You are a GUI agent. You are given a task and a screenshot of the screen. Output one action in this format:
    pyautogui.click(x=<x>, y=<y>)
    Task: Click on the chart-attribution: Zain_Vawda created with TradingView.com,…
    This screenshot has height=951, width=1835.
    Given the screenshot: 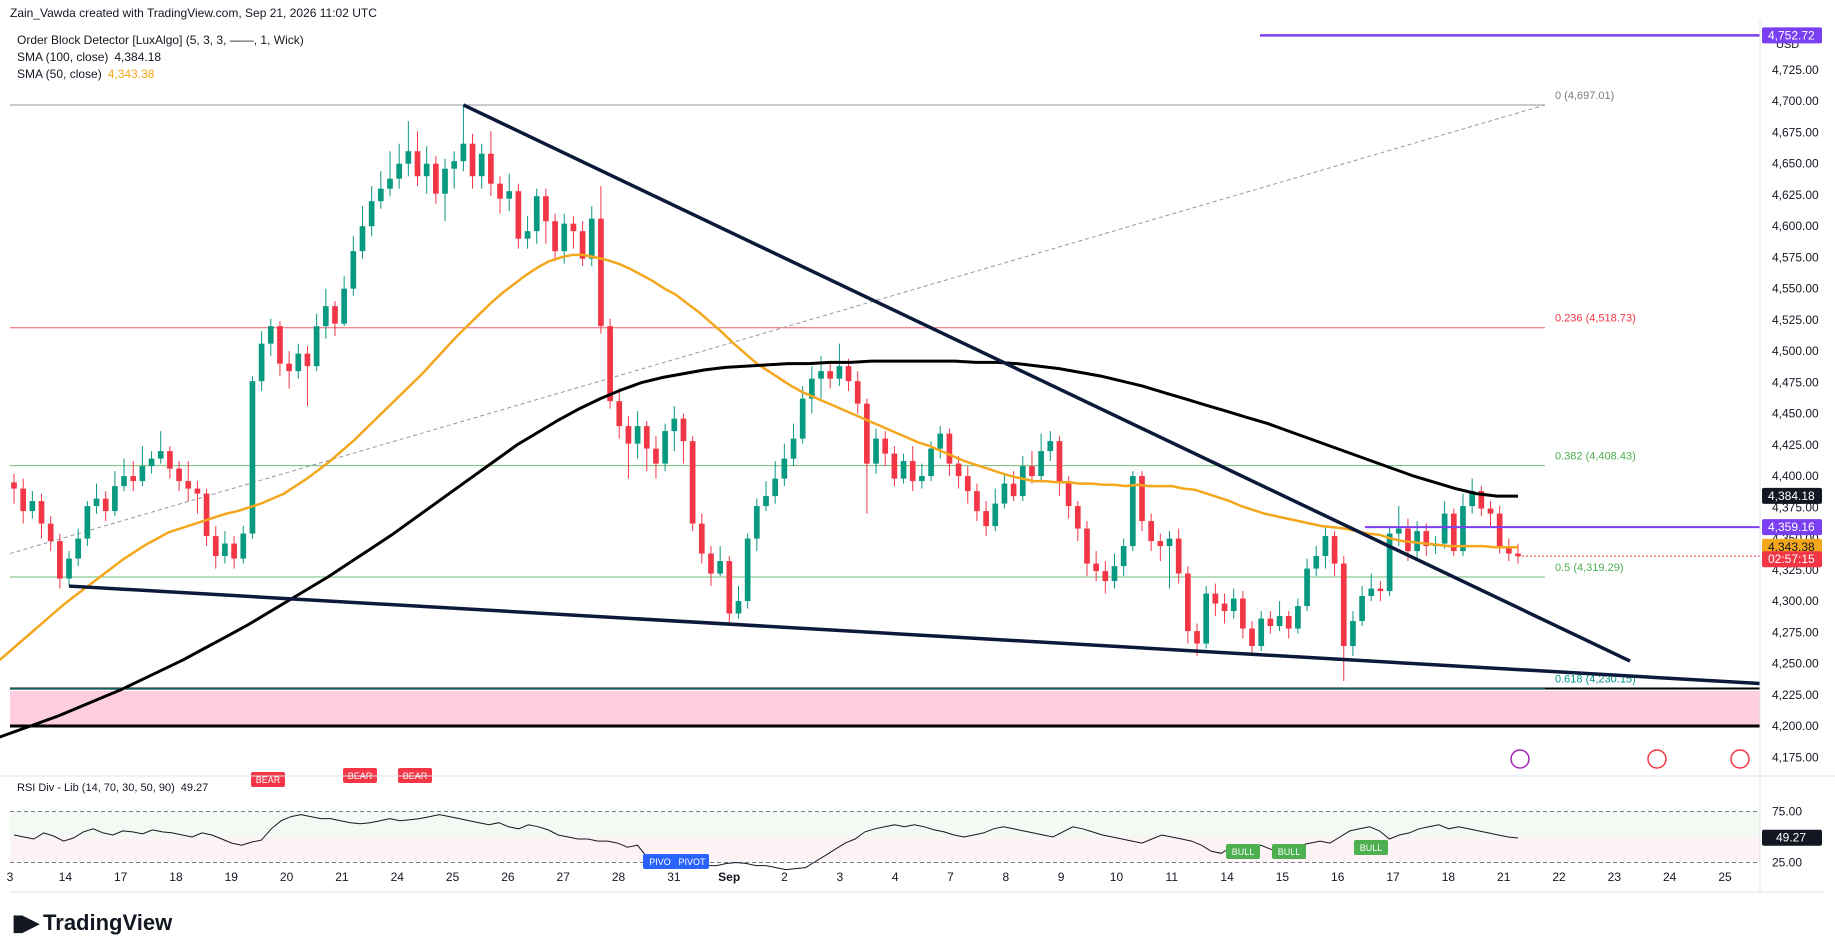 What is the action you would take?
    pyautogui.click(x=193, y=13)
    